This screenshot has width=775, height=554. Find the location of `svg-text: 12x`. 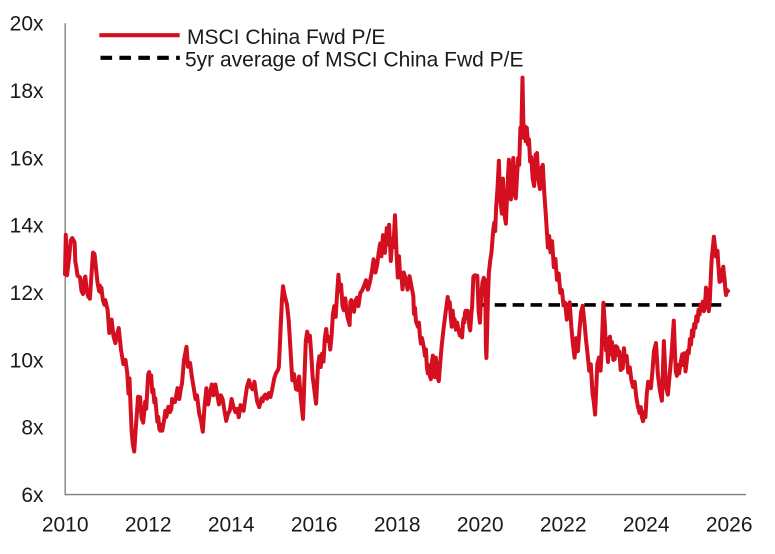

svg-text: 12x is located at coordinates (27, 293).